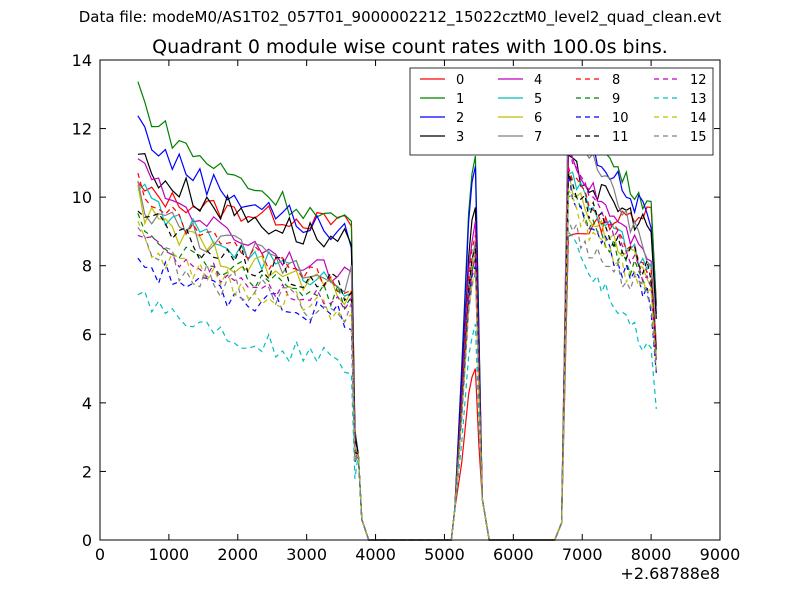  Describe the element at coordinates (561, 111) in the screenshot. I see `legend-box` at that location.